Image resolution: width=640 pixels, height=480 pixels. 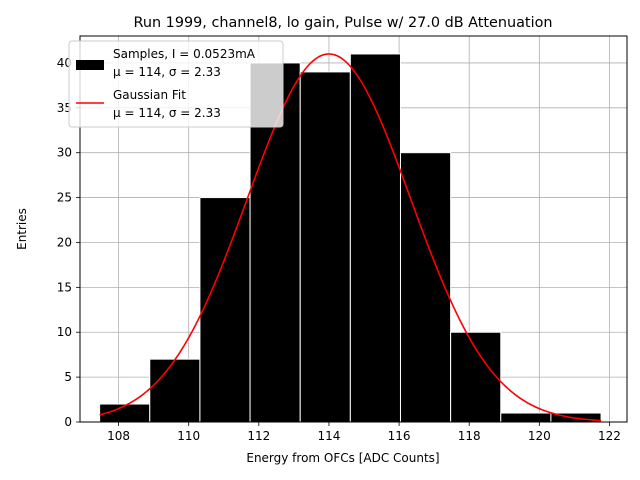 What do you see at coordinates (364, 432) in the screenshot?
I see `x-axis-ticks: 108 110 112 114 116 118 120 122` at bounding box center [364, 432].